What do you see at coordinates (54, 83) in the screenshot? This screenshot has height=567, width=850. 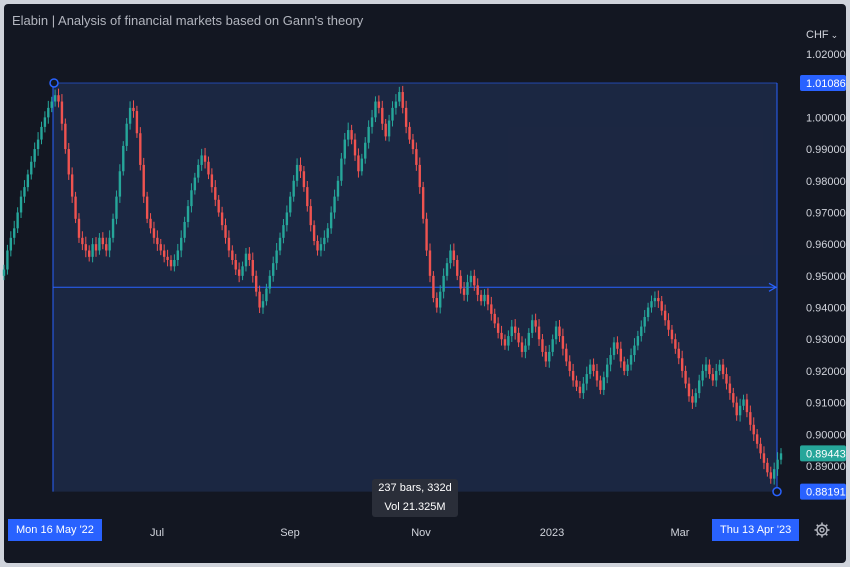 I see `measure-start-handle` at bounding box center [54, 83].